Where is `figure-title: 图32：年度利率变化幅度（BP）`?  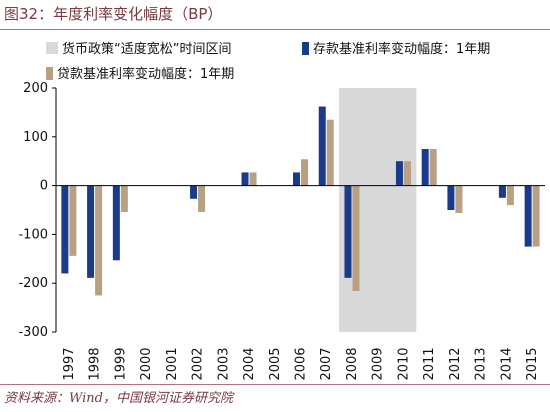 figure-title: 图32：年度利率变化幅度（BP） is located at coordinates (113, 14).